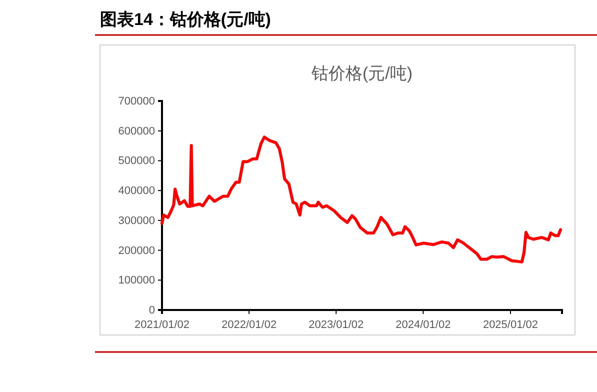 This screenshot has height=392, width=597. I want to click on y-tick-label: 600000, so click(136, 131).